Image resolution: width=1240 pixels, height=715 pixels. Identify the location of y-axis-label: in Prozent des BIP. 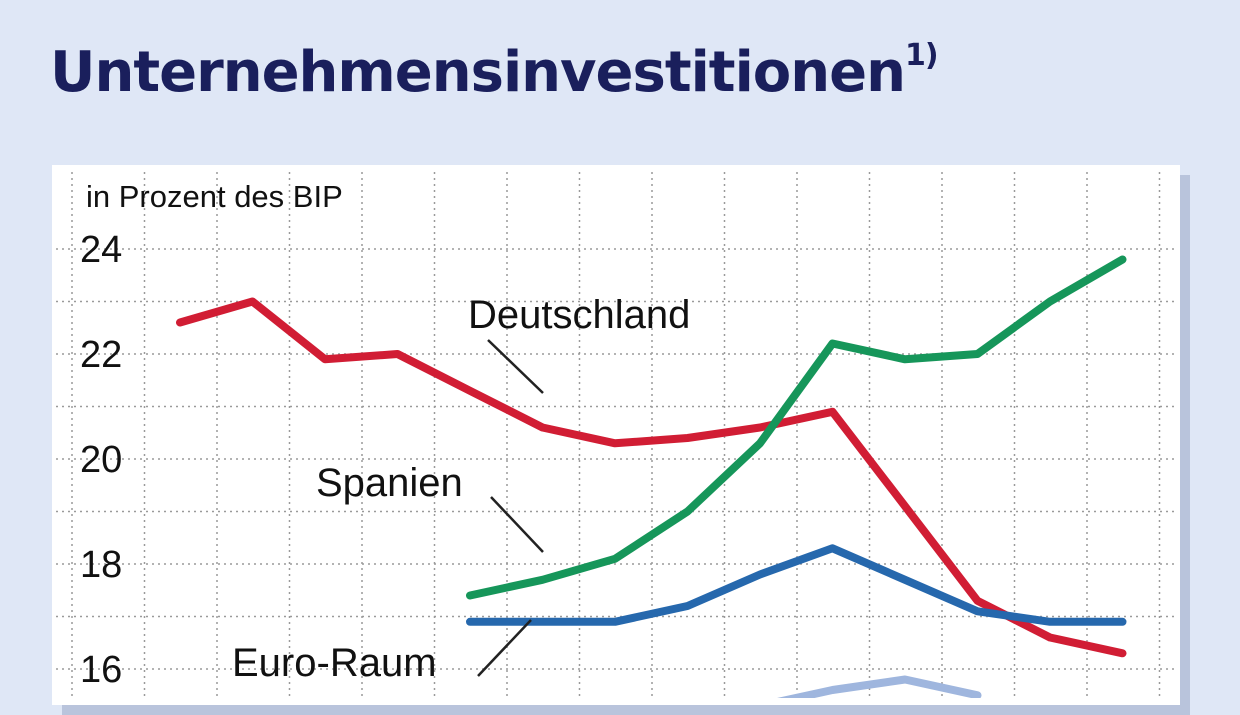
(214, 196).